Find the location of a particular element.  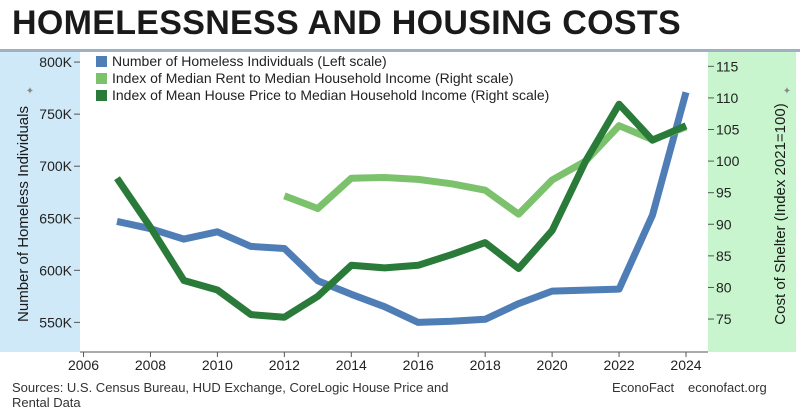

x-tick-label: 2020 is located at coordinates (552, 364).